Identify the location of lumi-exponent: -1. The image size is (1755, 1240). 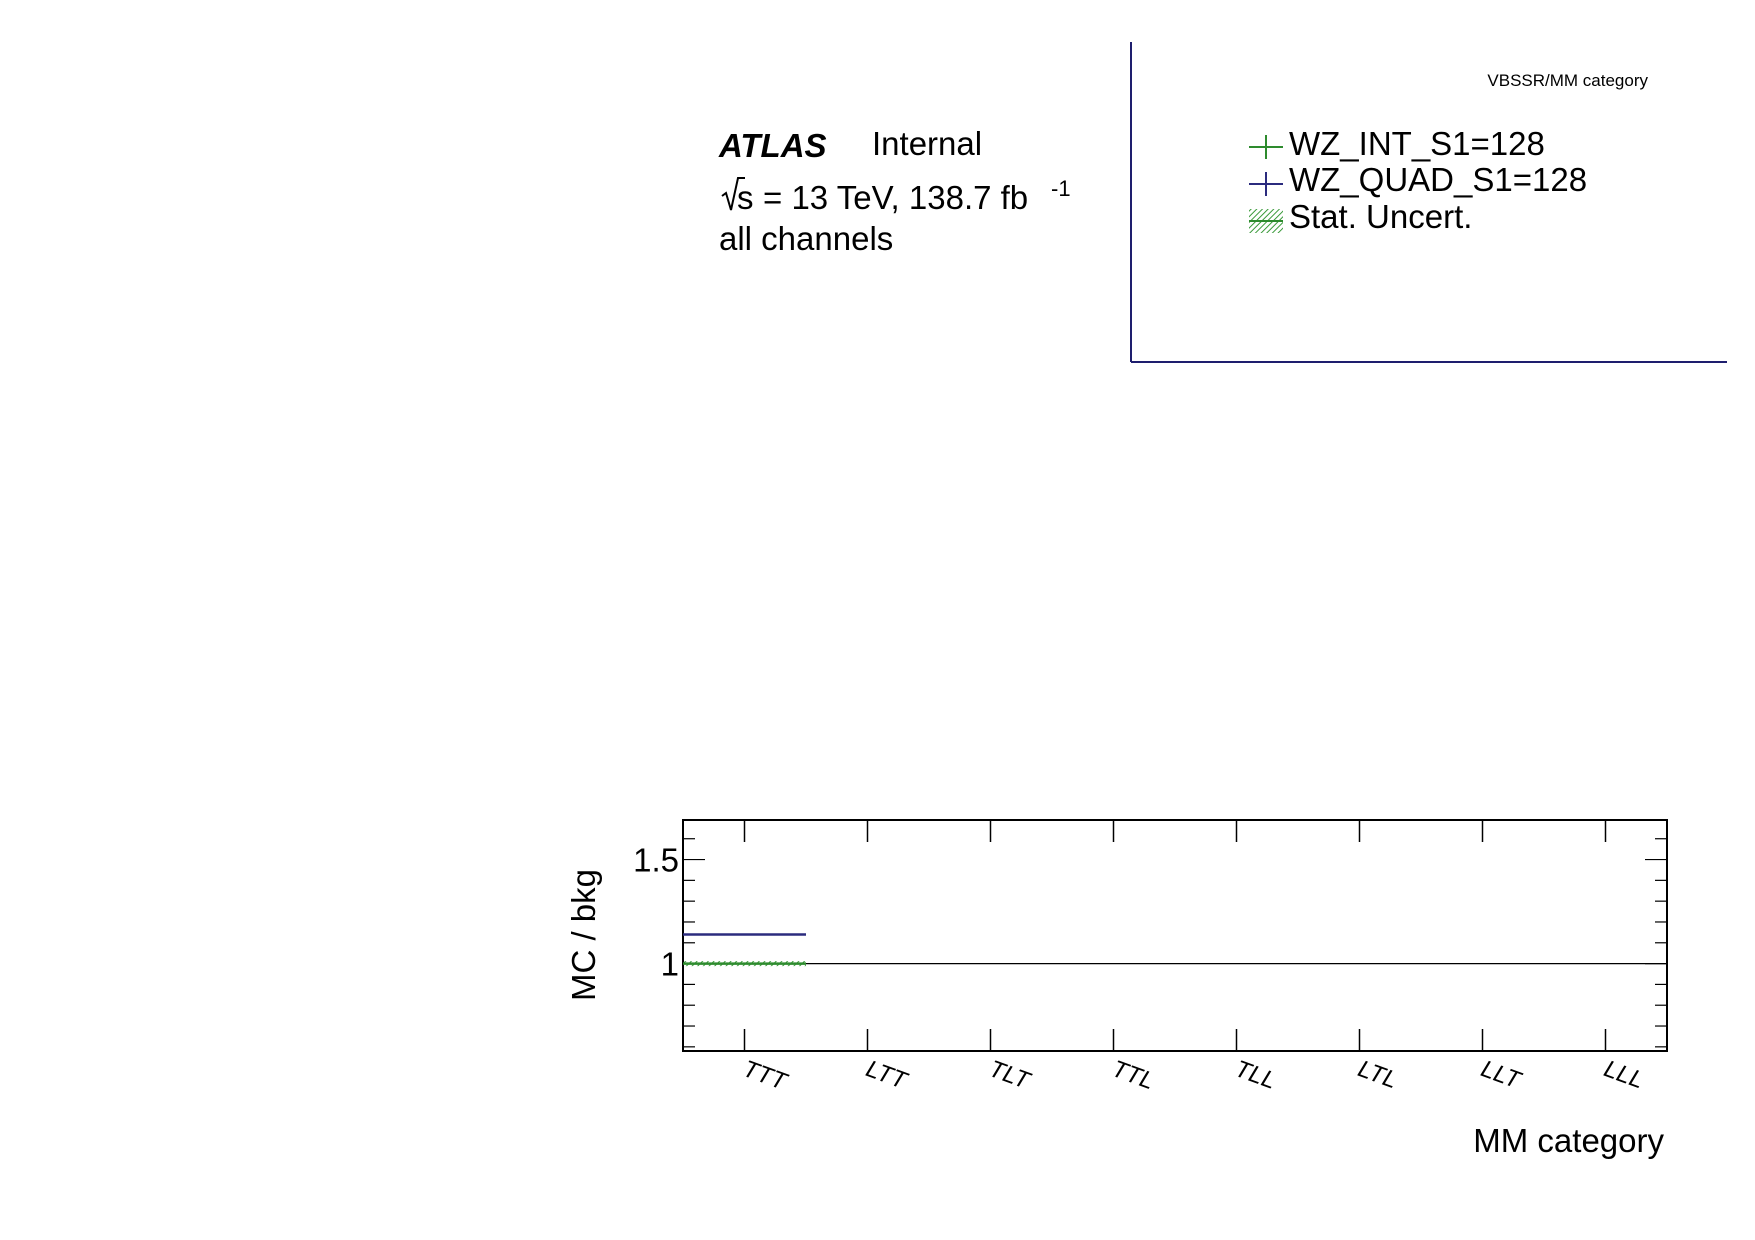
(1061, 188).